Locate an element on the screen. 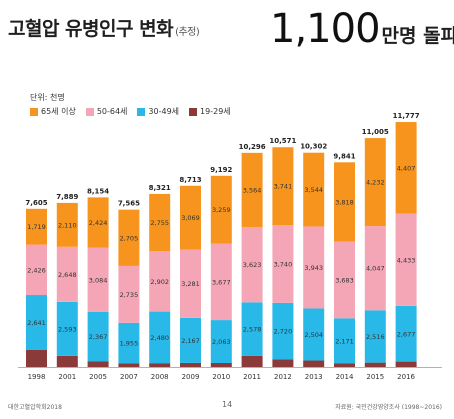 Image resolution: width=454 pixels, height=419 pixels. data-label-30-49-2007: 1,955 is located at coordinates (129, 344).